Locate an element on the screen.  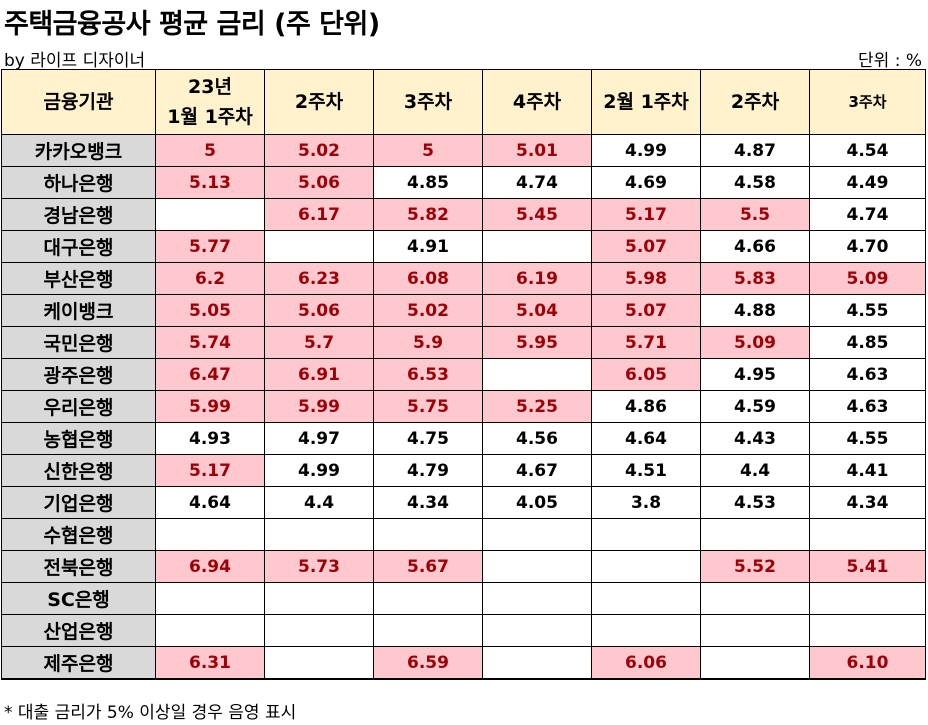
header-year: 23년 is located at coordinates (210, 87).